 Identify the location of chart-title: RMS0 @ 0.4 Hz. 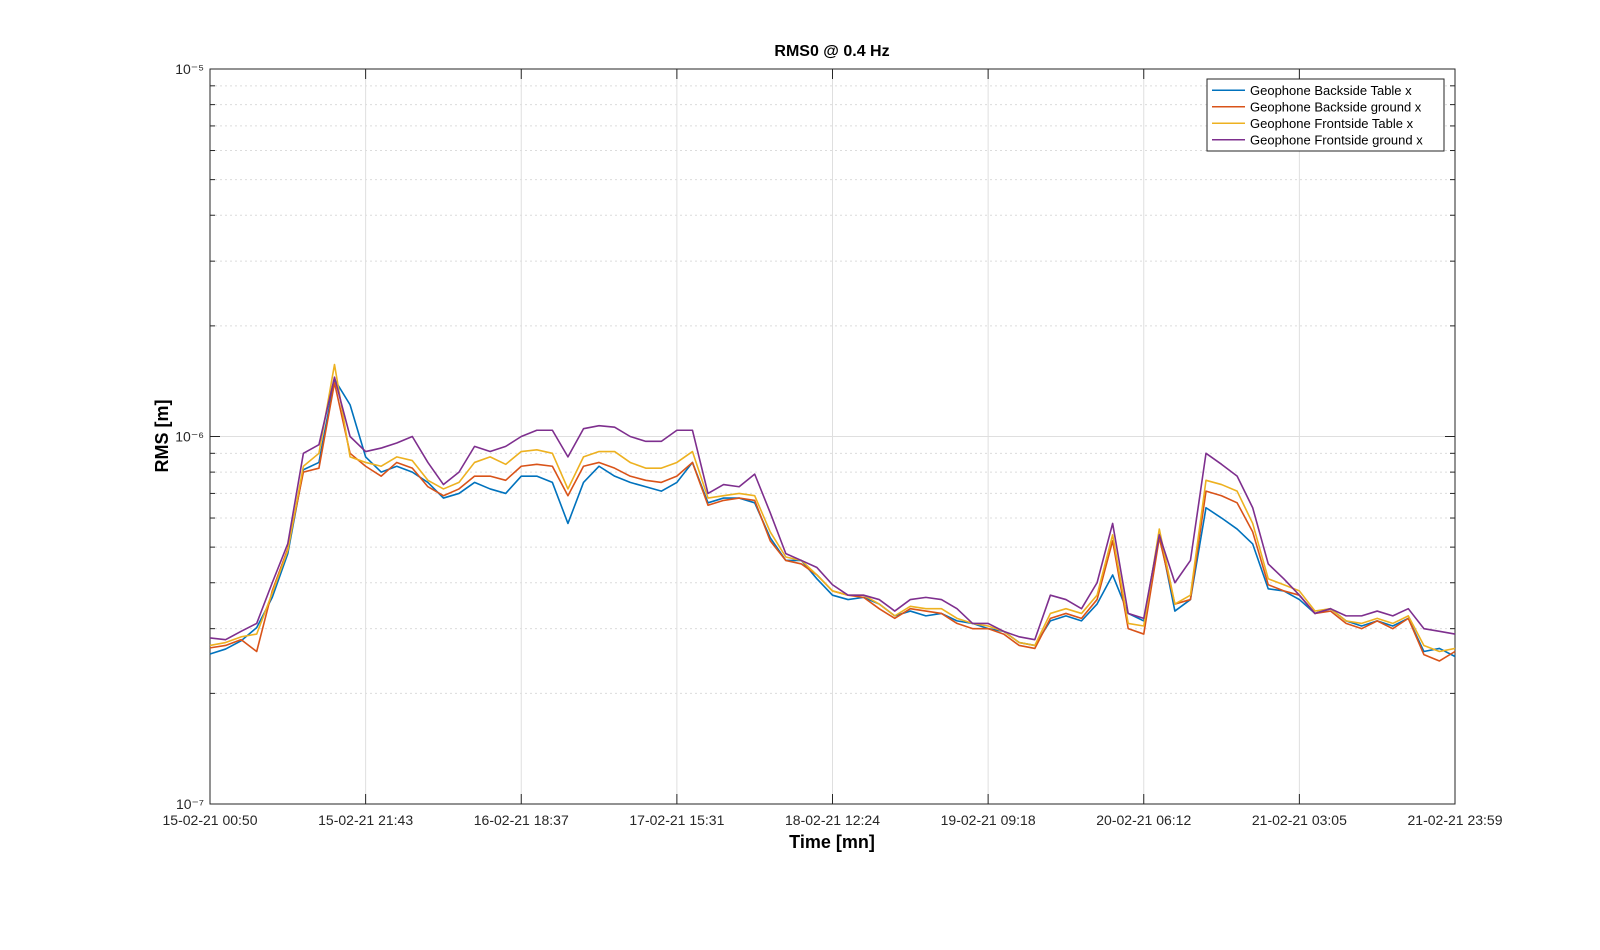
(831, 51).